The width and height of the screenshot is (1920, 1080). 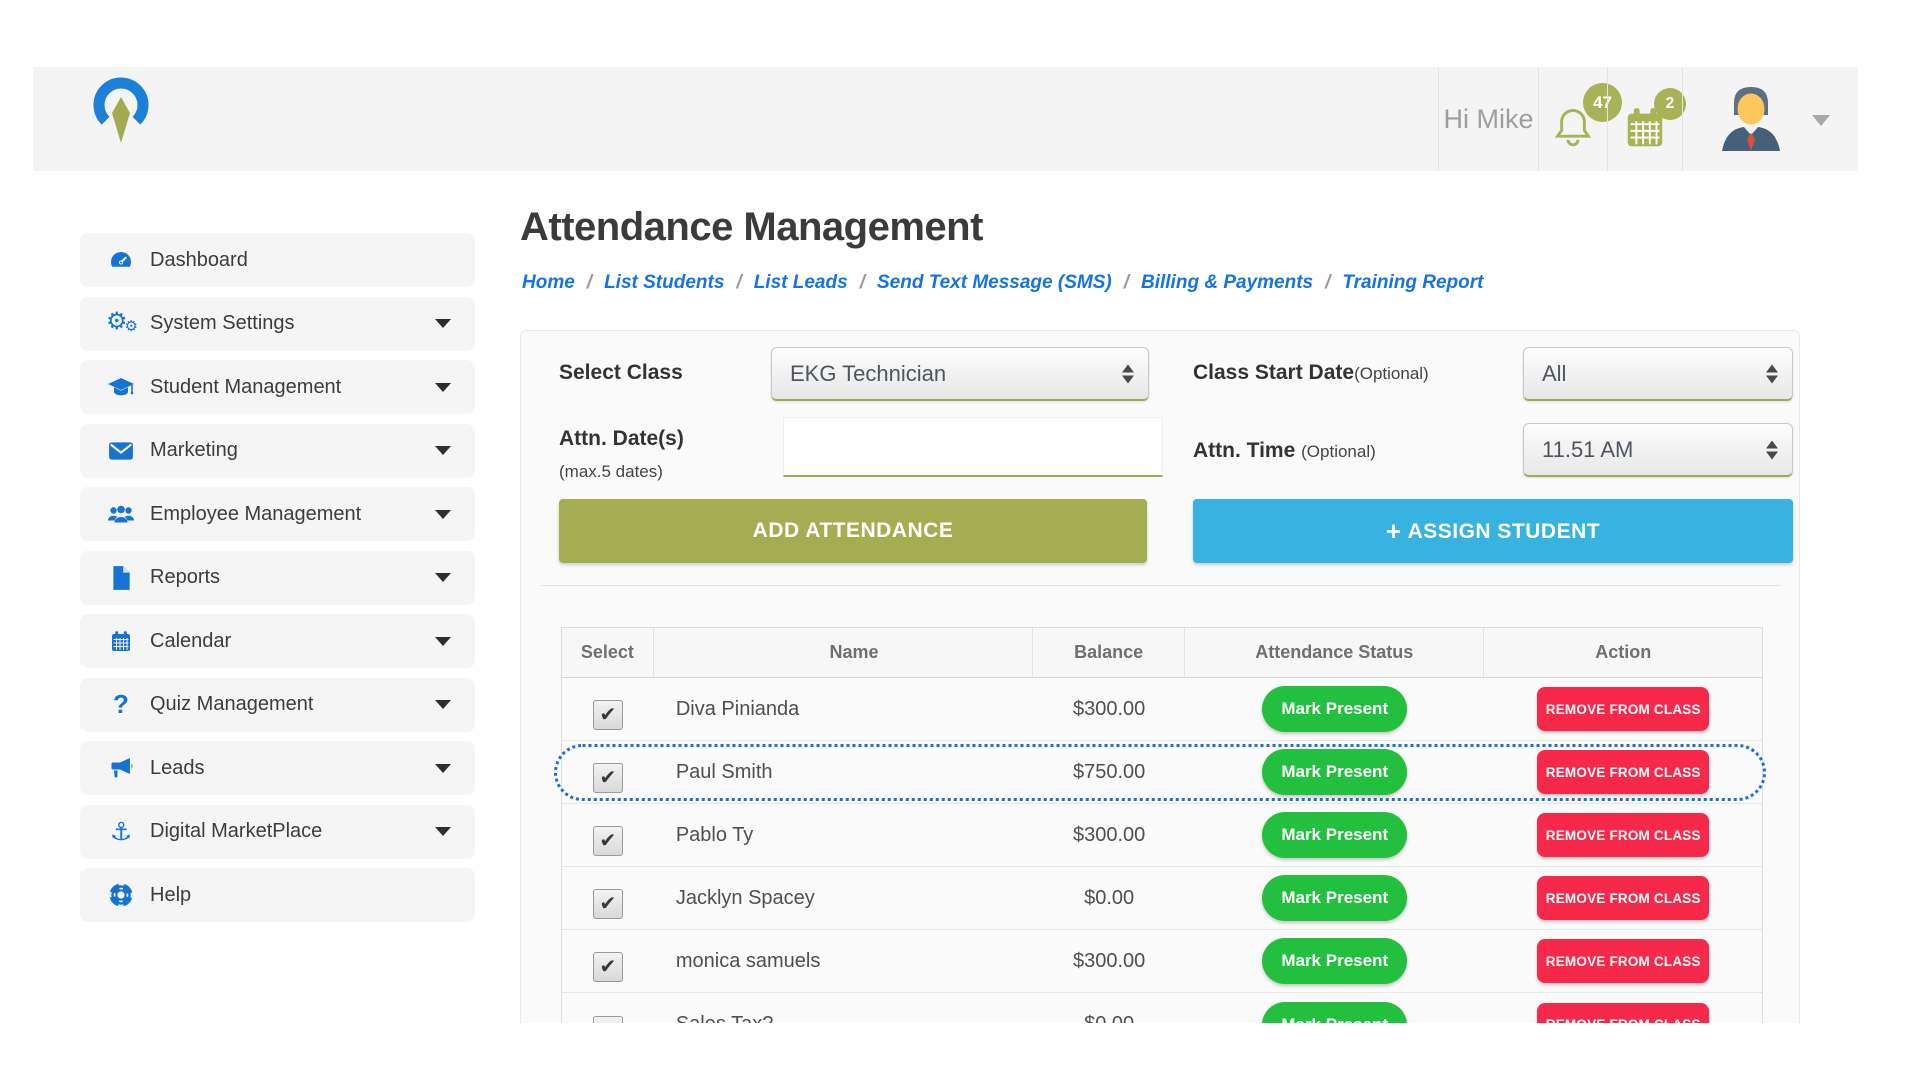 I want to click on attn-dates-label: Attn. Date(s), so click(x=621, y=438).